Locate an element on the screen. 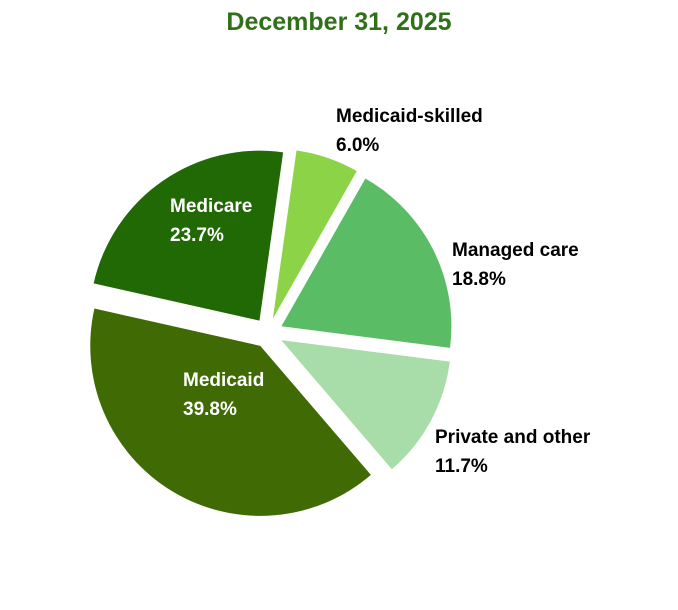 This screenshot has width=678, height=610. slice-label-value: 11.7% is located at coordinates (461, 466).